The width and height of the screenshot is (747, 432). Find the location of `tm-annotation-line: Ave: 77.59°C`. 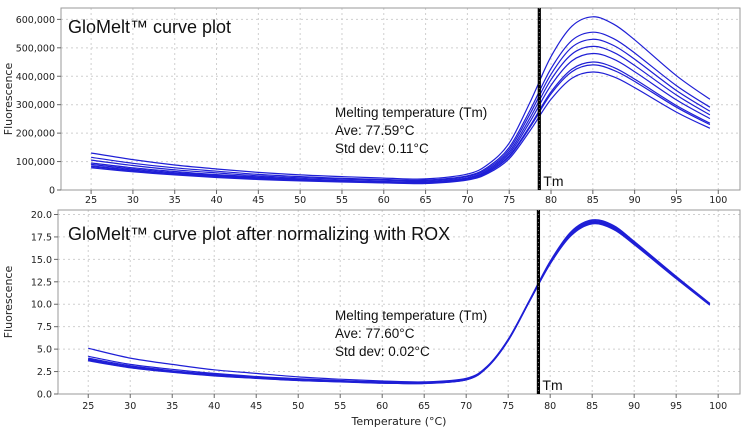

tm-annotation-line: Ave: 77.59°C is located at coordinates (375, 130).